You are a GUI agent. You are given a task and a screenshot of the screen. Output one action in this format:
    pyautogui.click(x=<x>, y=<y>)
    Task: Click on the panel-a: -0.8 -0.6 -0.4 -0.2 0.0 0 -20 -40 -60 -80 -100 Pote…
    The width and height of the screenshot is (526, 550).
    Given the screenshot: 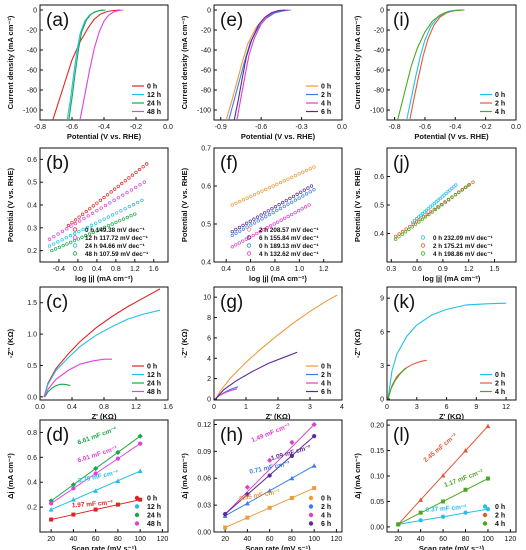 What is the action you would take?
    pyautogui.click(x=89, y=72)
    